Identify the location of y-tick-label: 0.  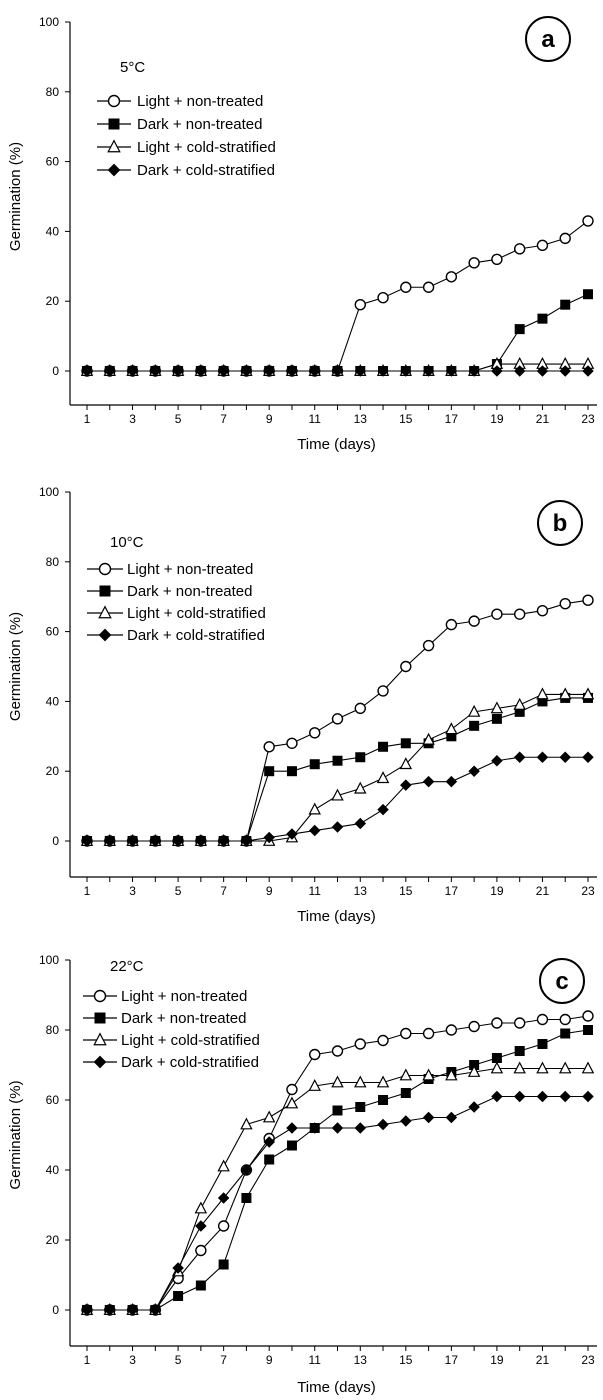
(55, 841).